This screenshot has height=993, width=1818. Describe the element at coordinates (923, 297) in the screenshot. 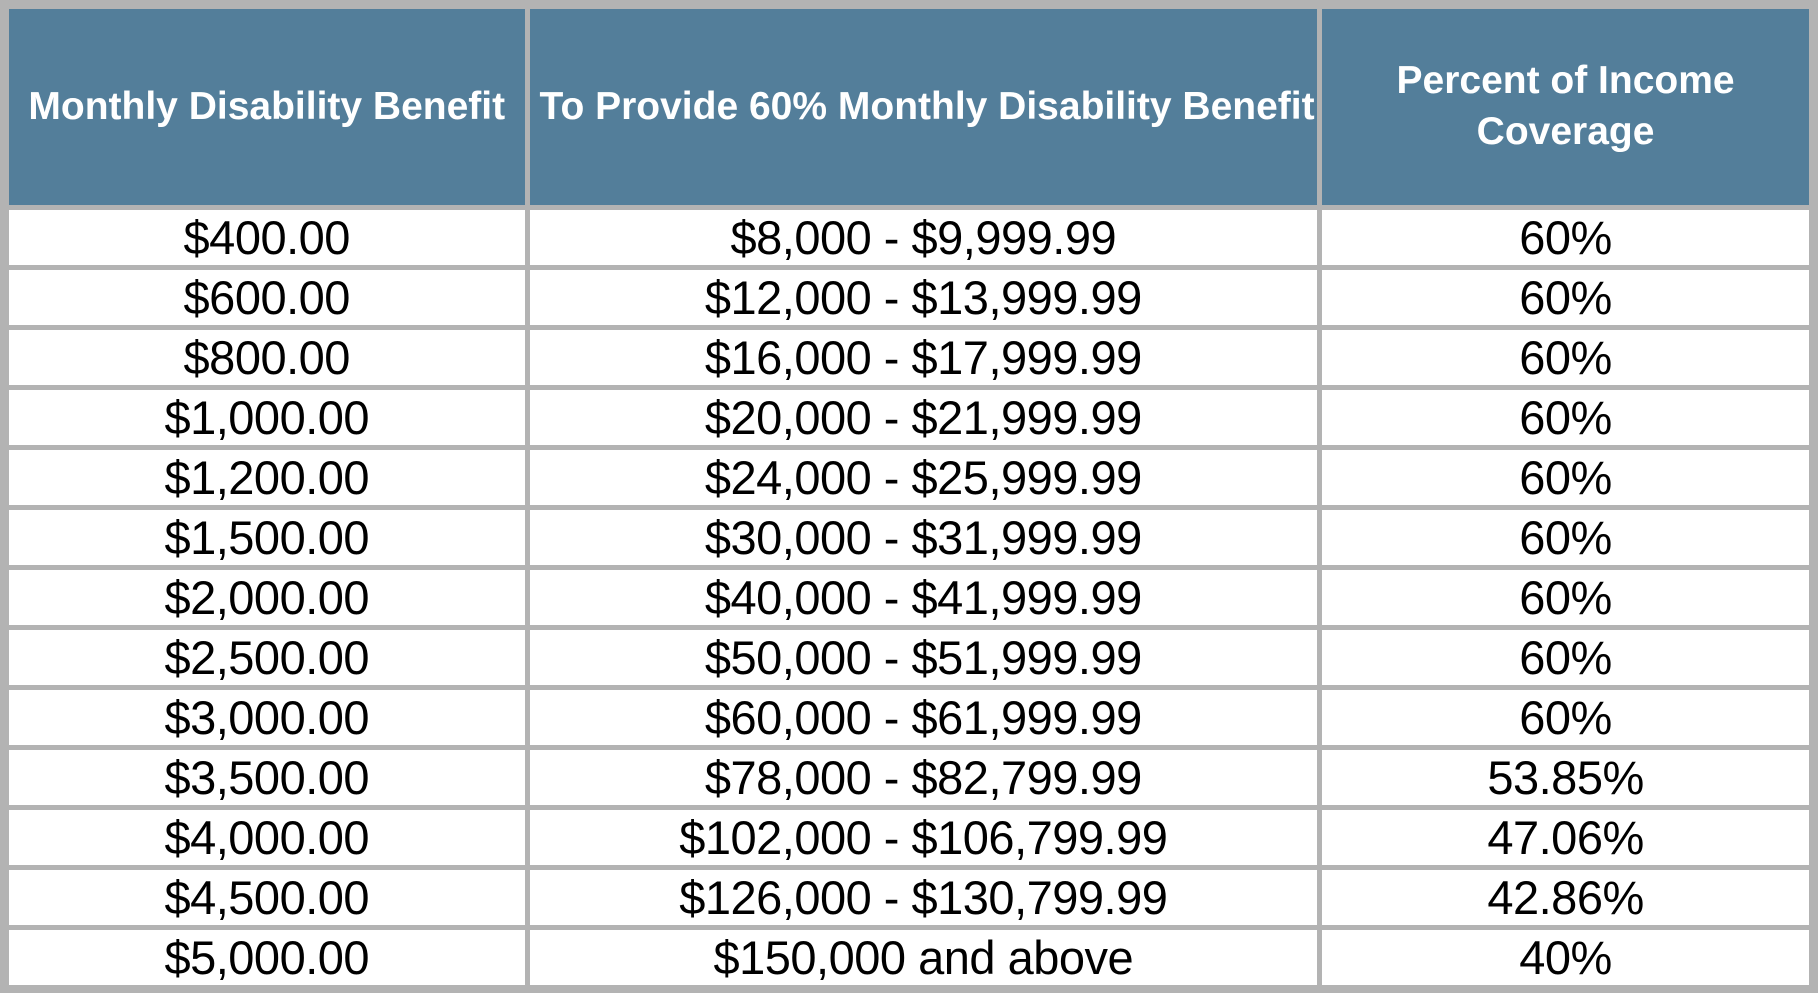

I see `cell-income-range: $12,000 - $13,999.99` at that location.